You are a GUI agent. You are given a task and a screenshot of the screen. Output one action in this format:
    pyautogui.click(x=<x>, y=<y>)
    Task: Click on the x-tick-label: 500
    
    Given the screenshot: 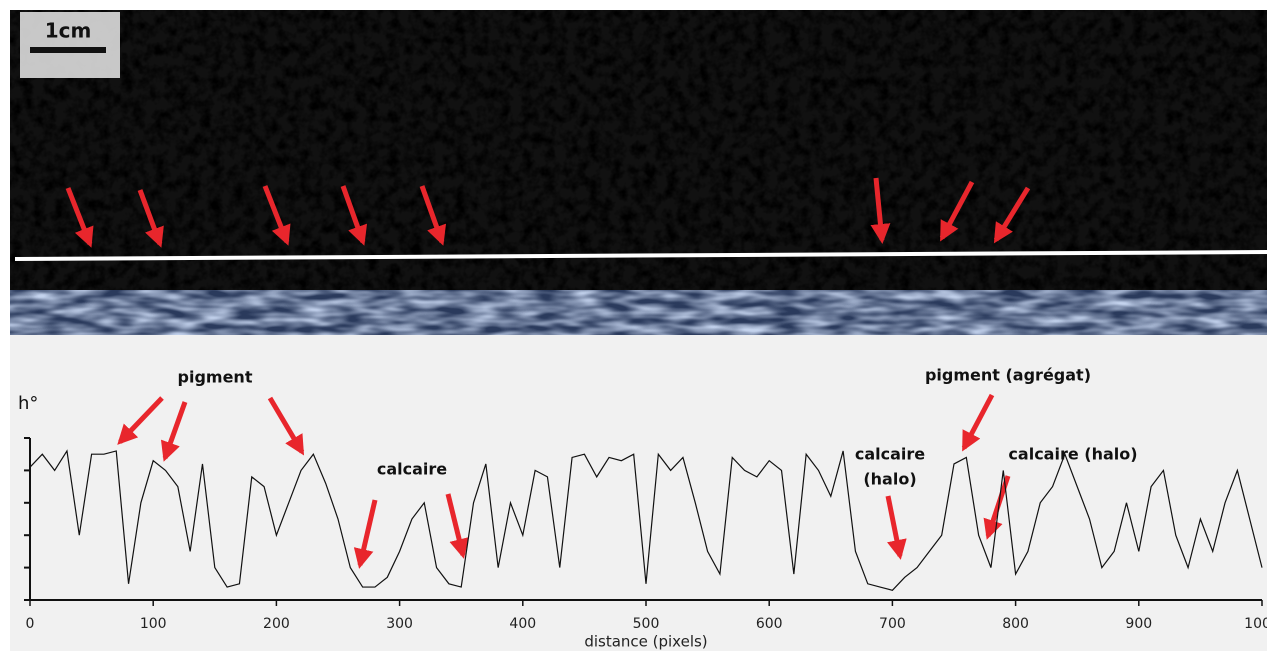 What is the action you would take?
    pyautogui.click(x=646, y=624)
    